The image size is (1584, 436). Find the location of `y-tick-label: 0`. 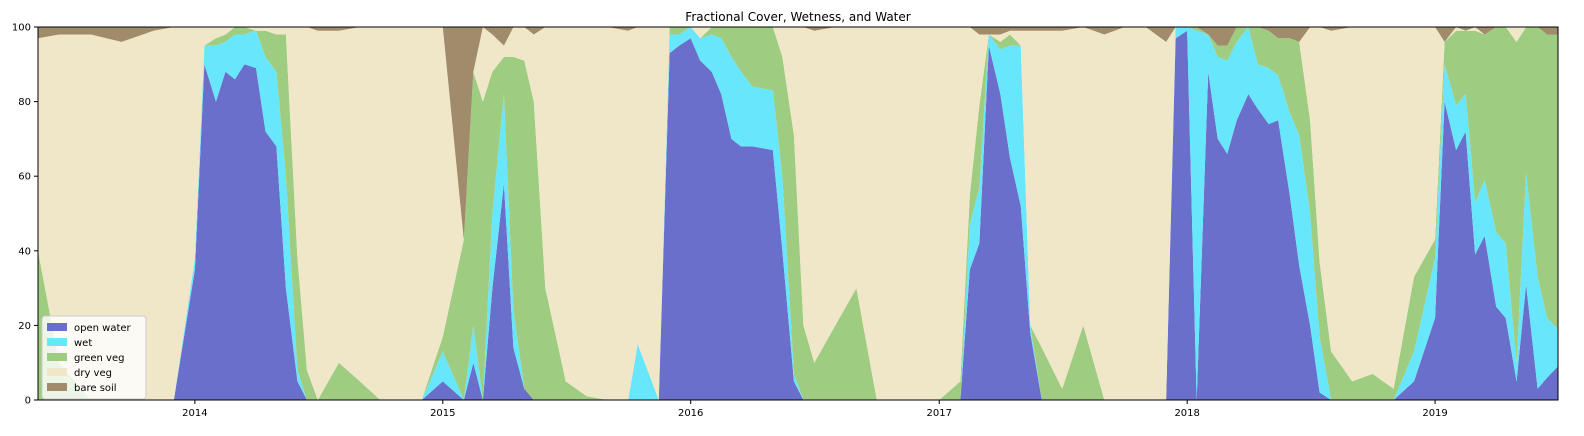

y-tick-label: 0 is located at coordinates (28, 401).